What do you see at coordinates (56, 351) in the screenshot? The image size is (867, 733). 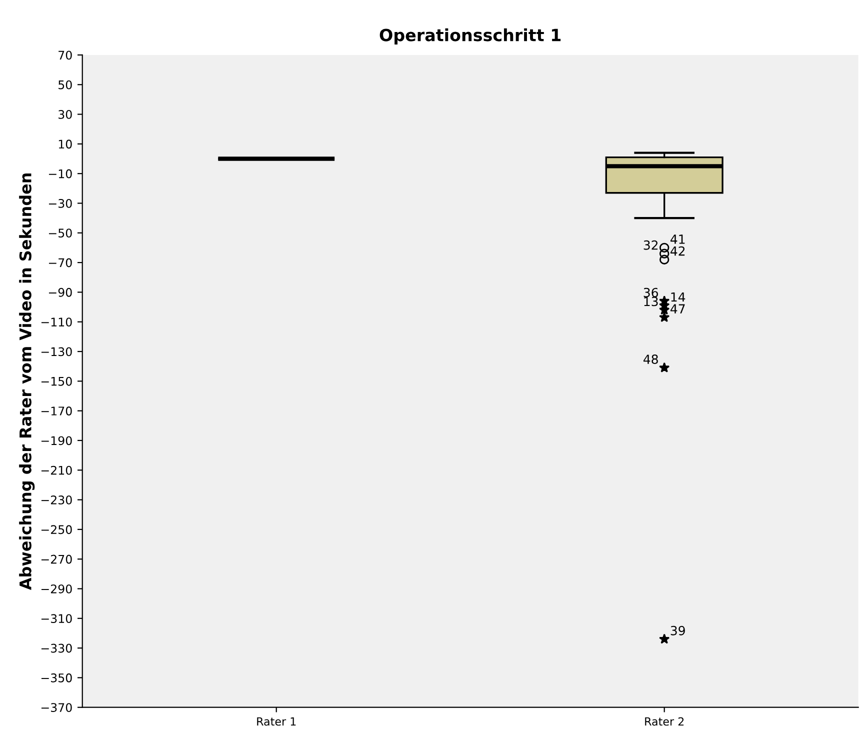 I see `y-tick-label: −130` at bounding box center [56, 351].